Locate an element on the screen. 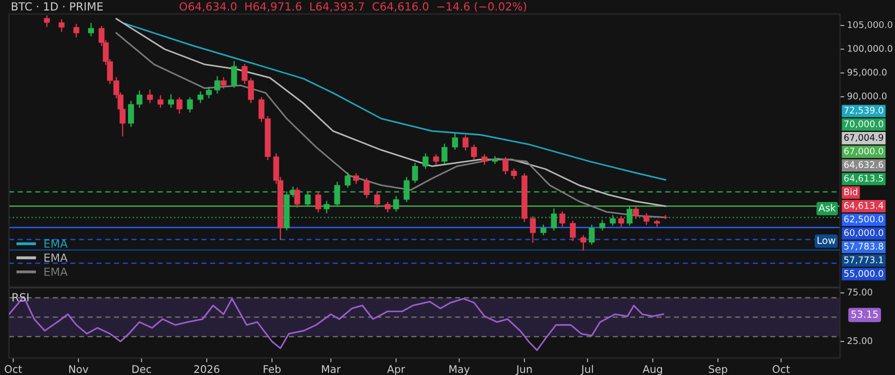 The height and width of the screenshot is (375, 895). x-tick-label: Nov is located at coordinates (78, 369).